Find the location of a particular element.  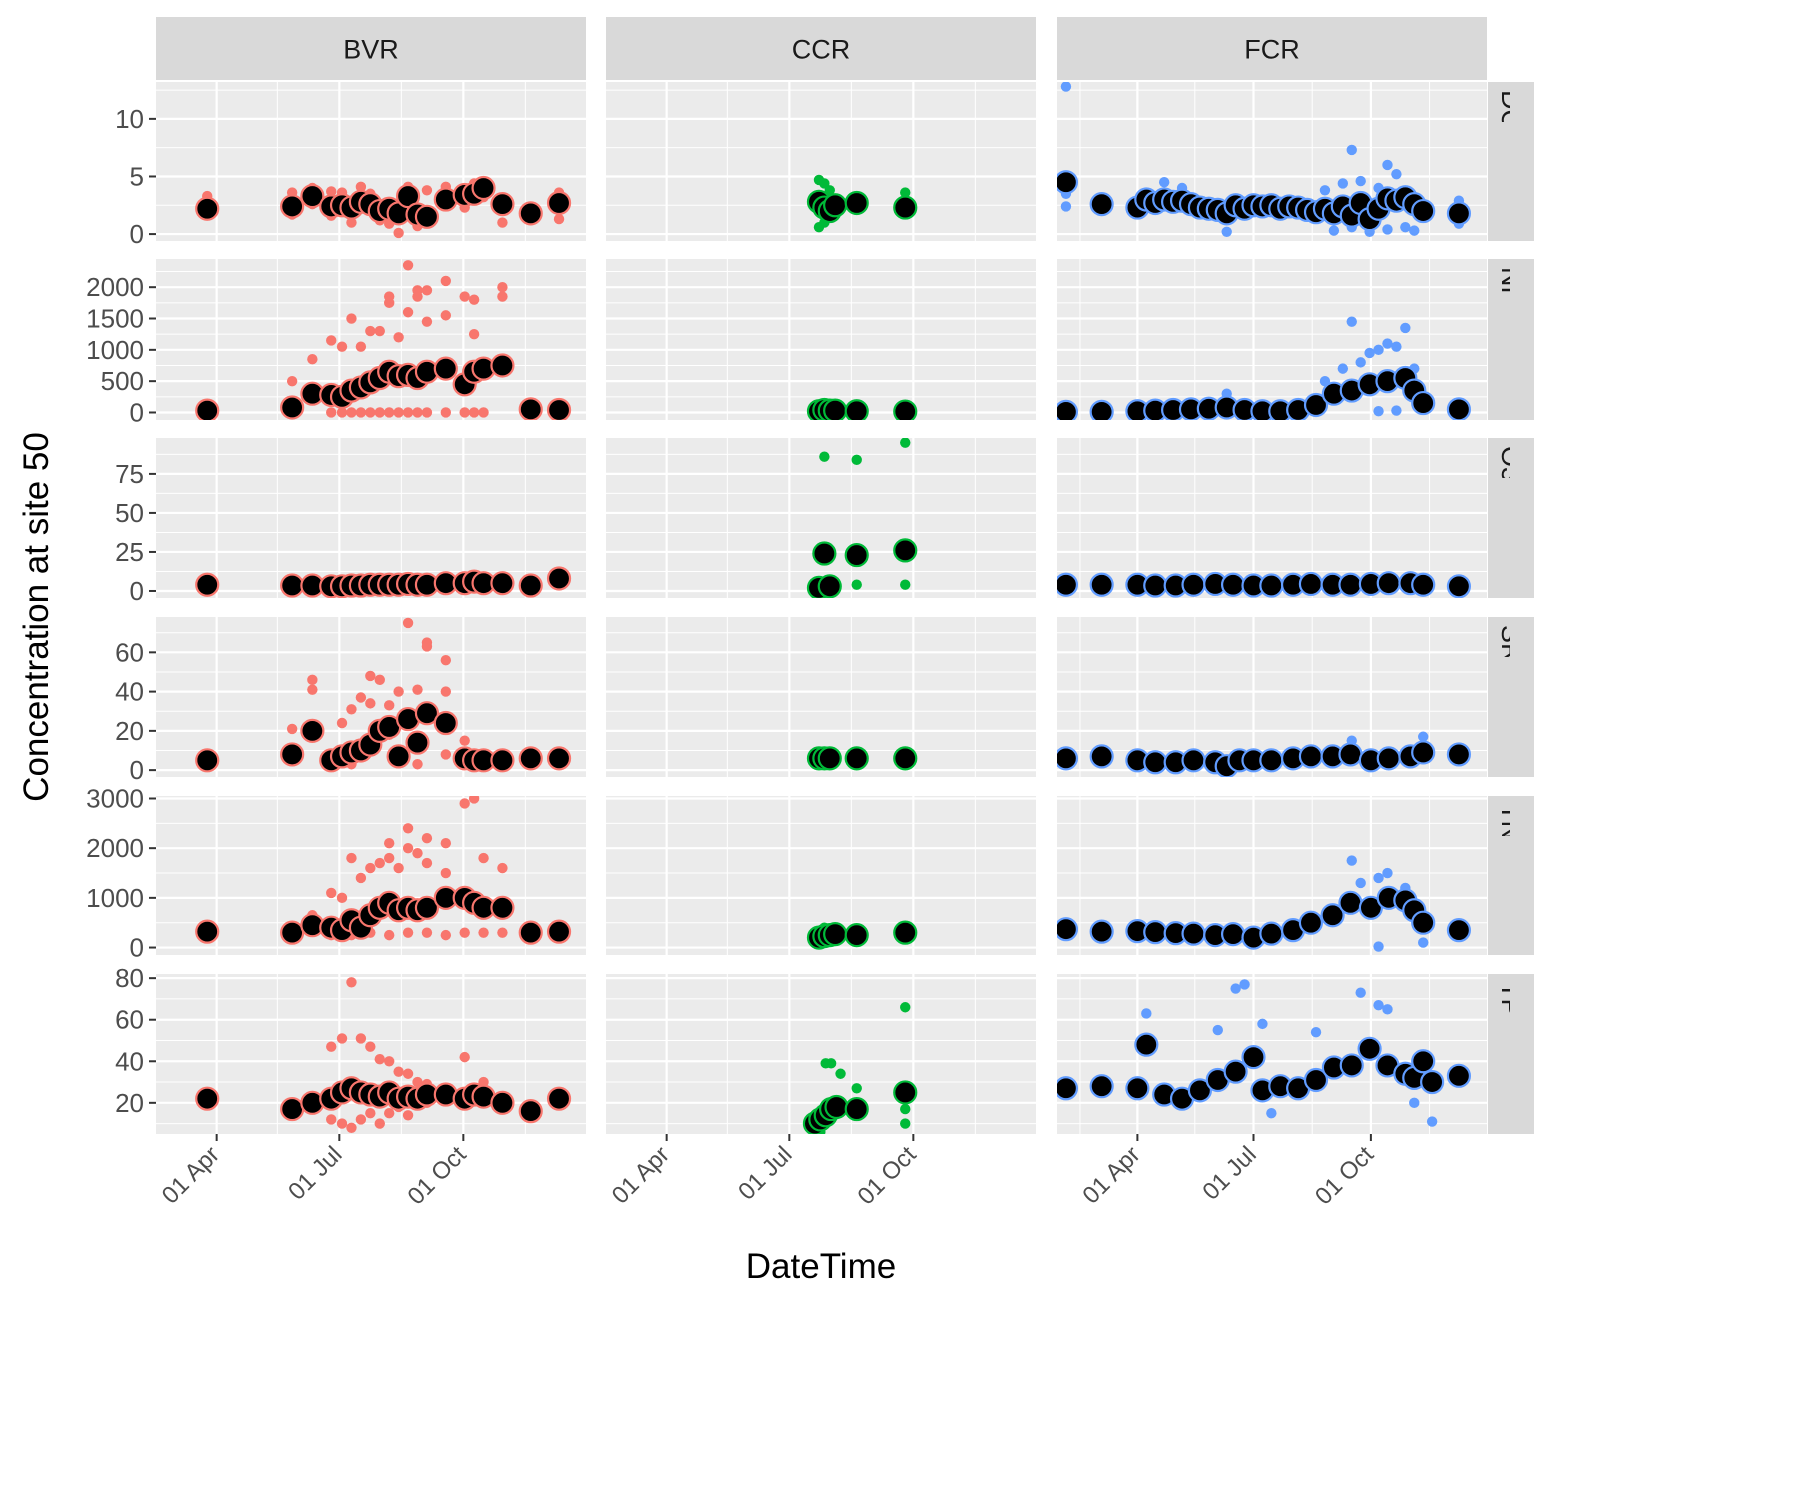

row-strip-bg is located at coordinates (1511, 339).